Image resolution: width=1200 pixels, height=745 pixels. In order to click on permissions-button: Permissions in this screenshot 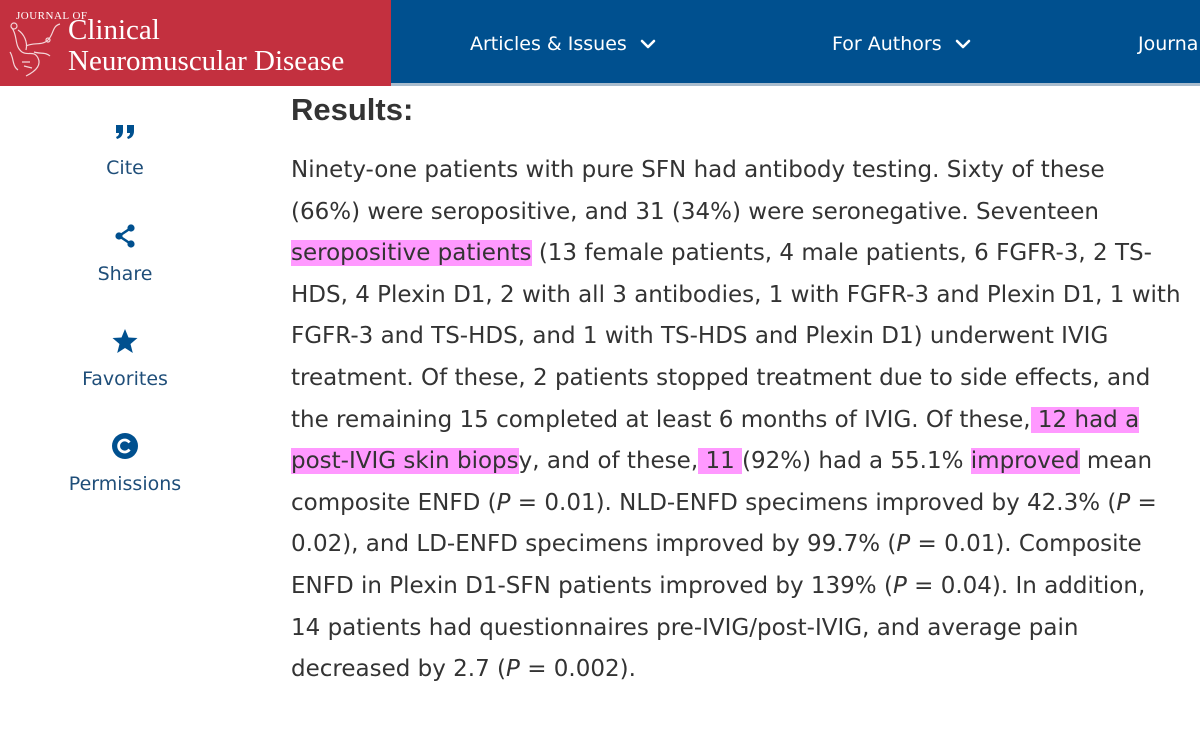, I will do `click(125, 463)`.